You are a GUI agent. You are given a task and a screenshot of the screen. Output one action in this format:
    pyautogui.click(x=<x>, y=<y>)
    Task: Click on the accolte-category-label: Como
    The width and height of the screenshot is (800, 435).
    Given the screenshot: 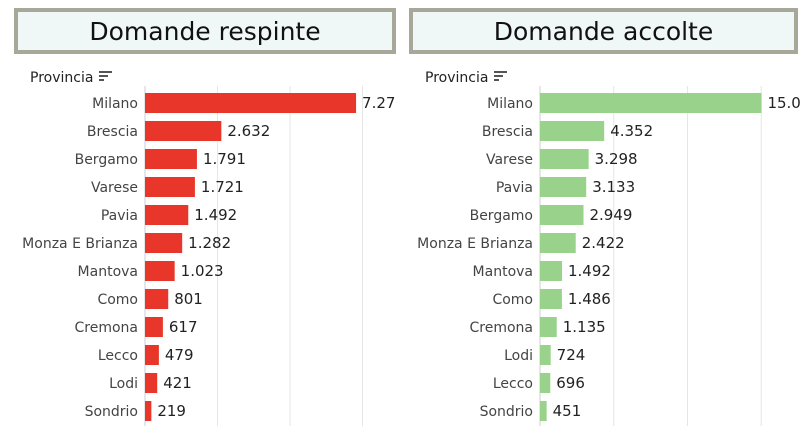 What is the action you would take?
    pyautogui.click(x=512, y=300)
    